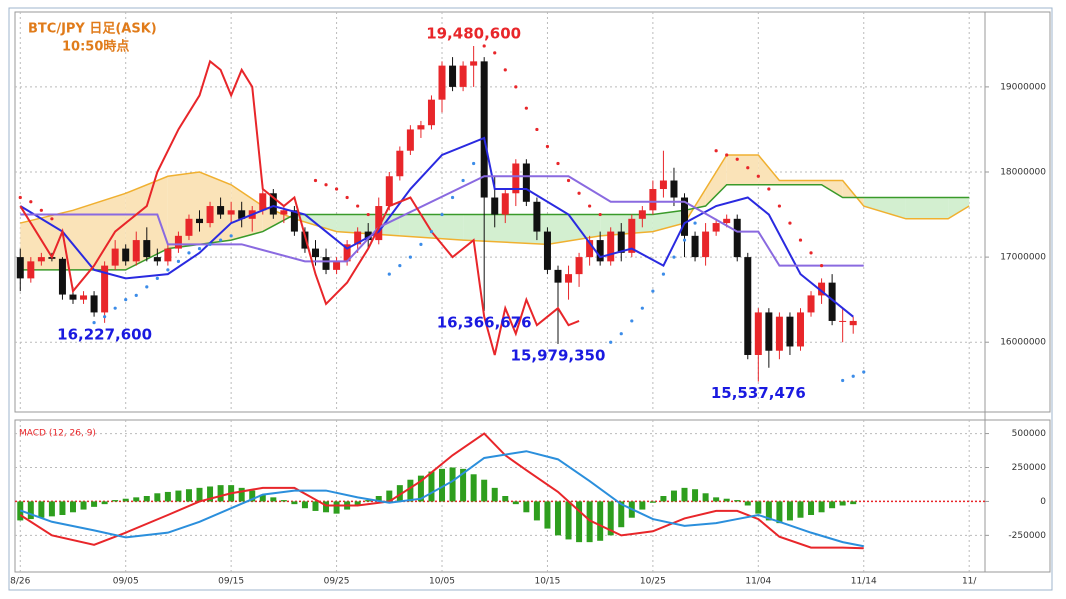  Describe the element at coordinates (864, 582) in the screenshot. I see `x-tick-label: 11/14` at that location.